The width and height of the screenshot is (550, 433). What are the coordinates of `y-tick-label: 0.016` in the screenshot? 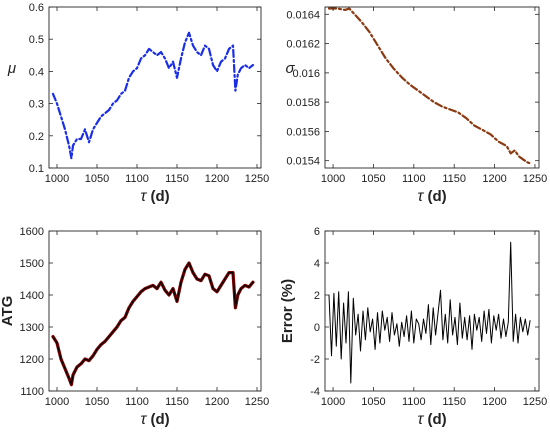 It's located at (306, 74).